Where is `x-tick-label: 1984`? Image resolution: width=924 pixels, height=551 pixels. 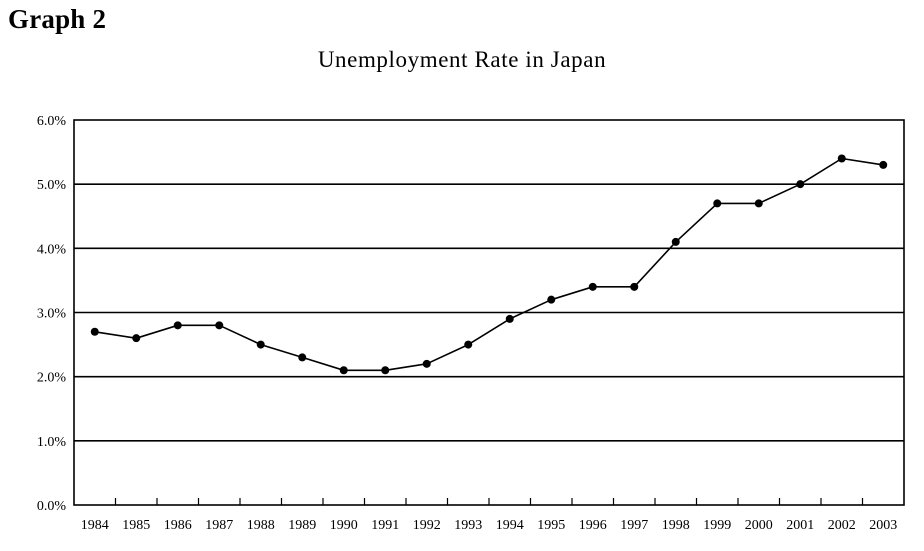 x-tick-label: 1984 is located at coordinates (95, 525).